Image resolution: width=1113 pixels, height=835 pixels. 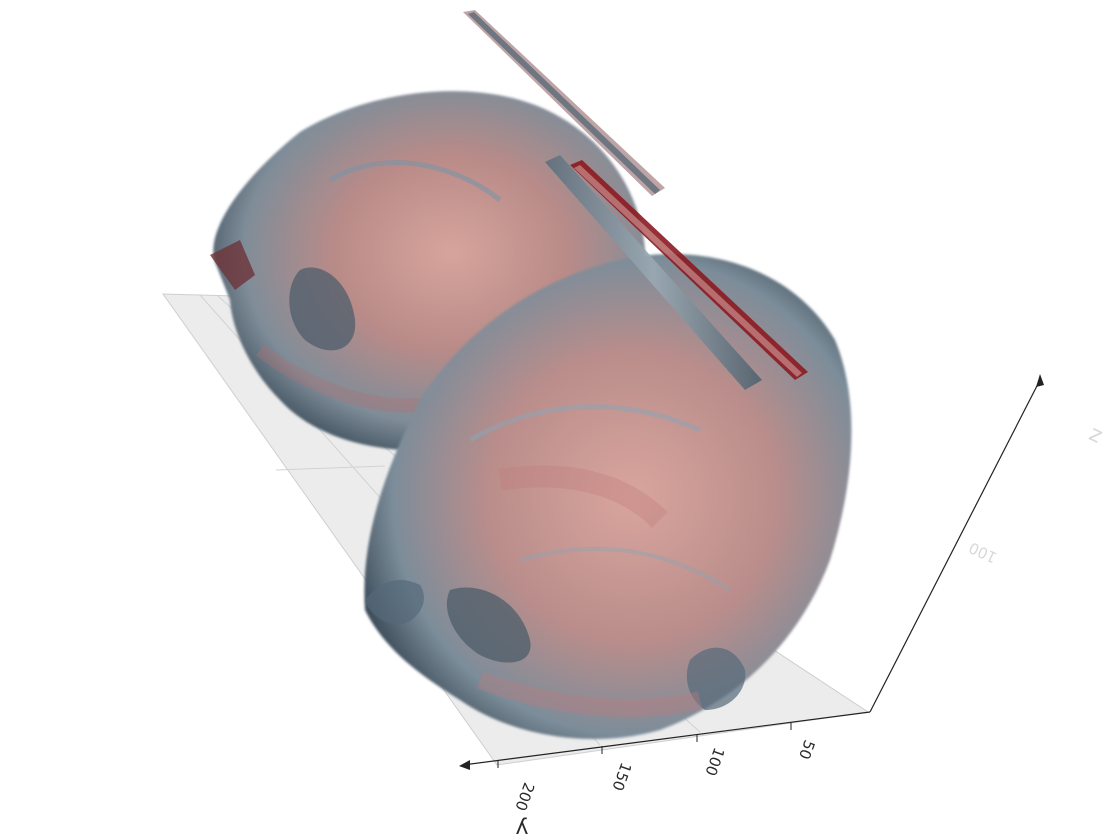 I want to click on floor-gridline, so click(x=330, y=468).